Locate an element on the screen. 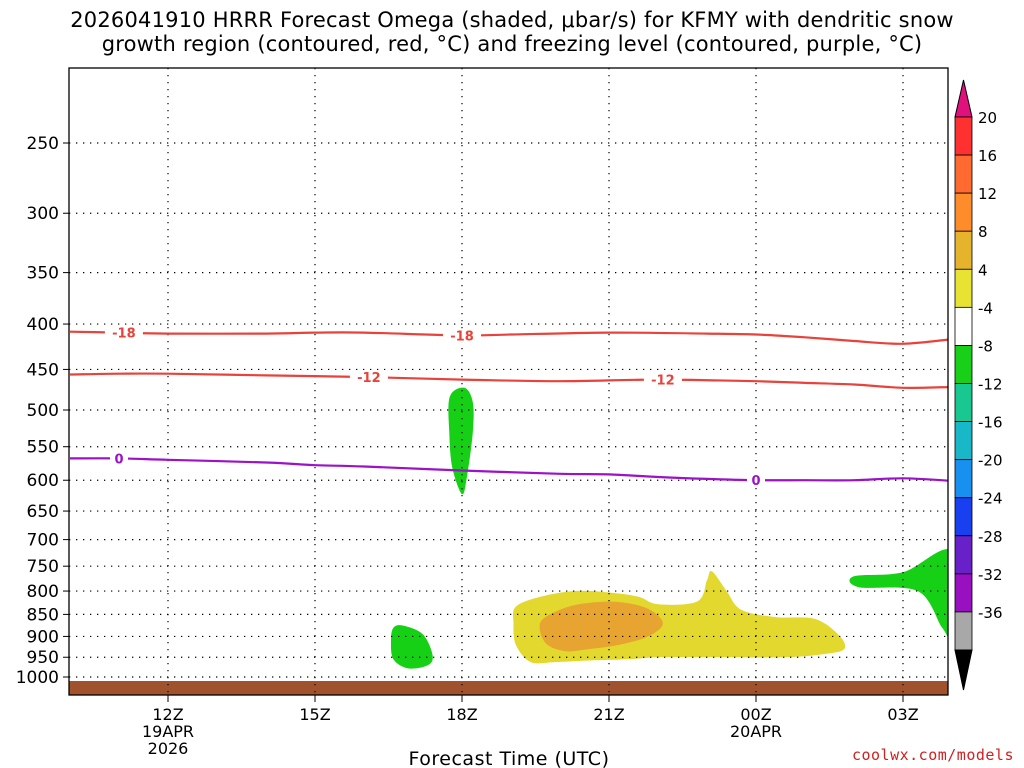 The width and height of the screenshot is (1024, 768). colorbar-tick-label: -28 is located at coordinates (990, 537).